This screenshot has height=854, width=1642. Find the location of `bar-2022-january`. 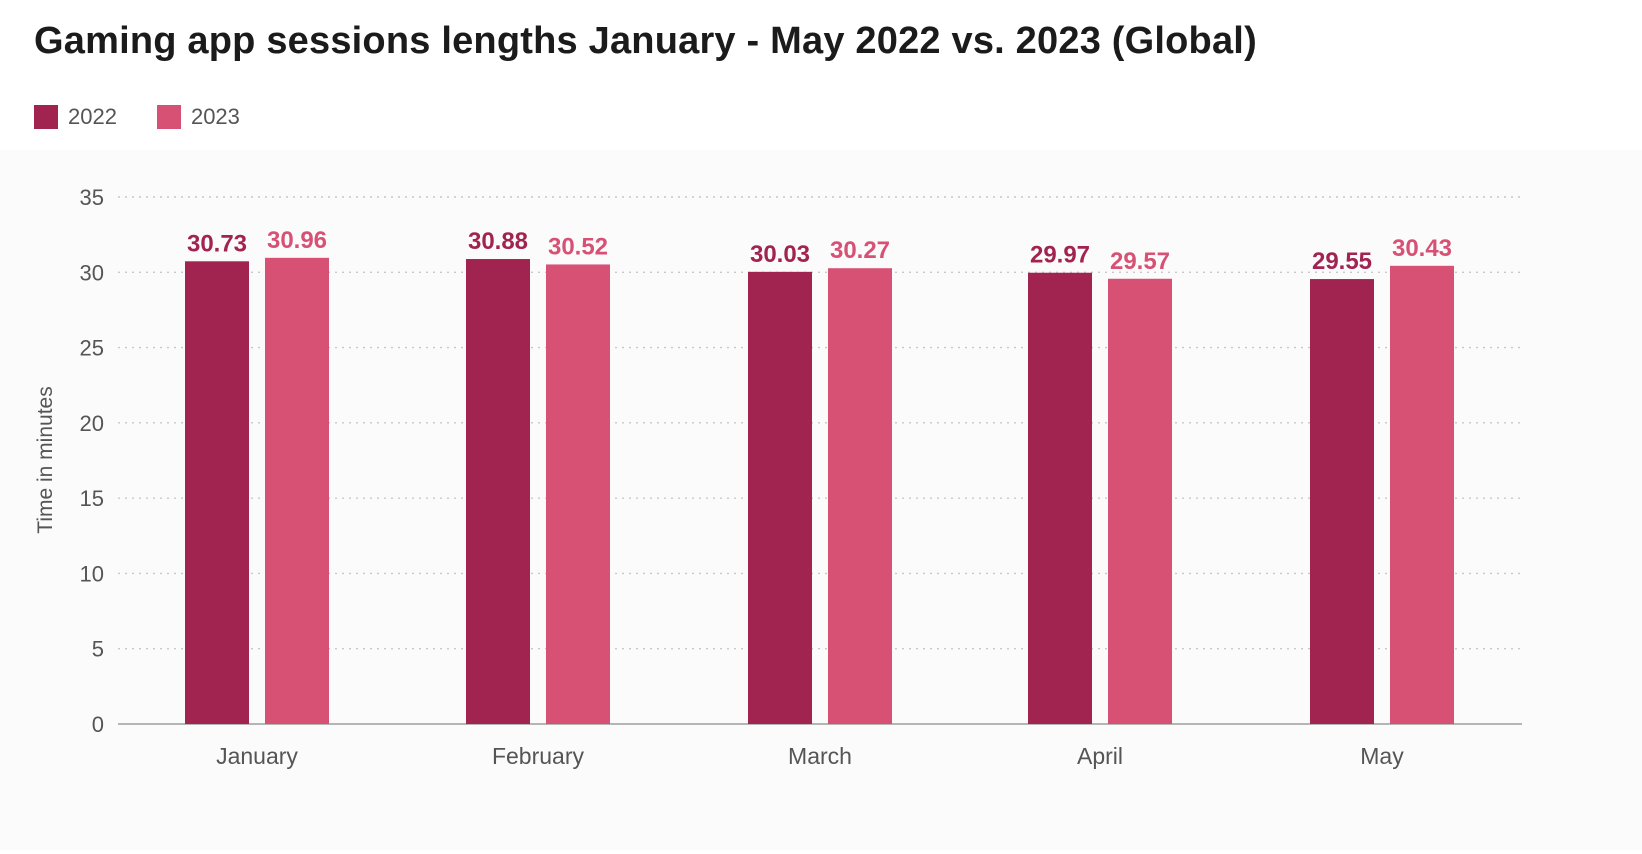

bar-2022-january is located at coordinates (217, 492).